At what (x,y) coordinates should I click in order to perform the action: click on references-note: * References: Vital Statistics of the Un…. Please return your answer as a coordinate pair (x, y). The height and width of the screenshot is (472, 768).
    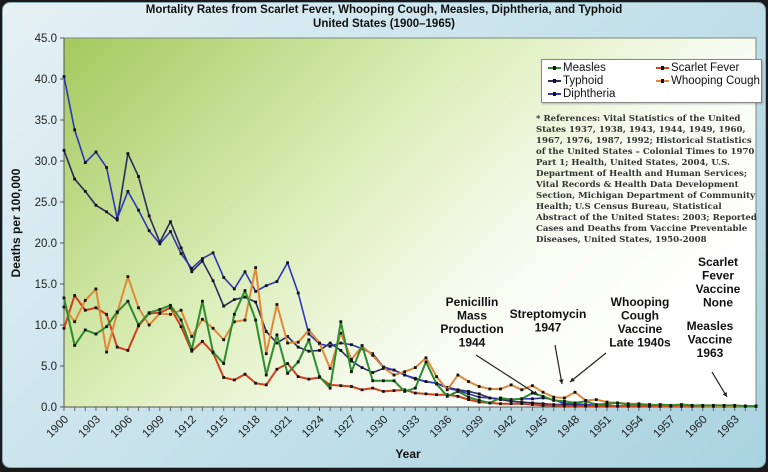
    Looking at the image, I should click on (646, 179).